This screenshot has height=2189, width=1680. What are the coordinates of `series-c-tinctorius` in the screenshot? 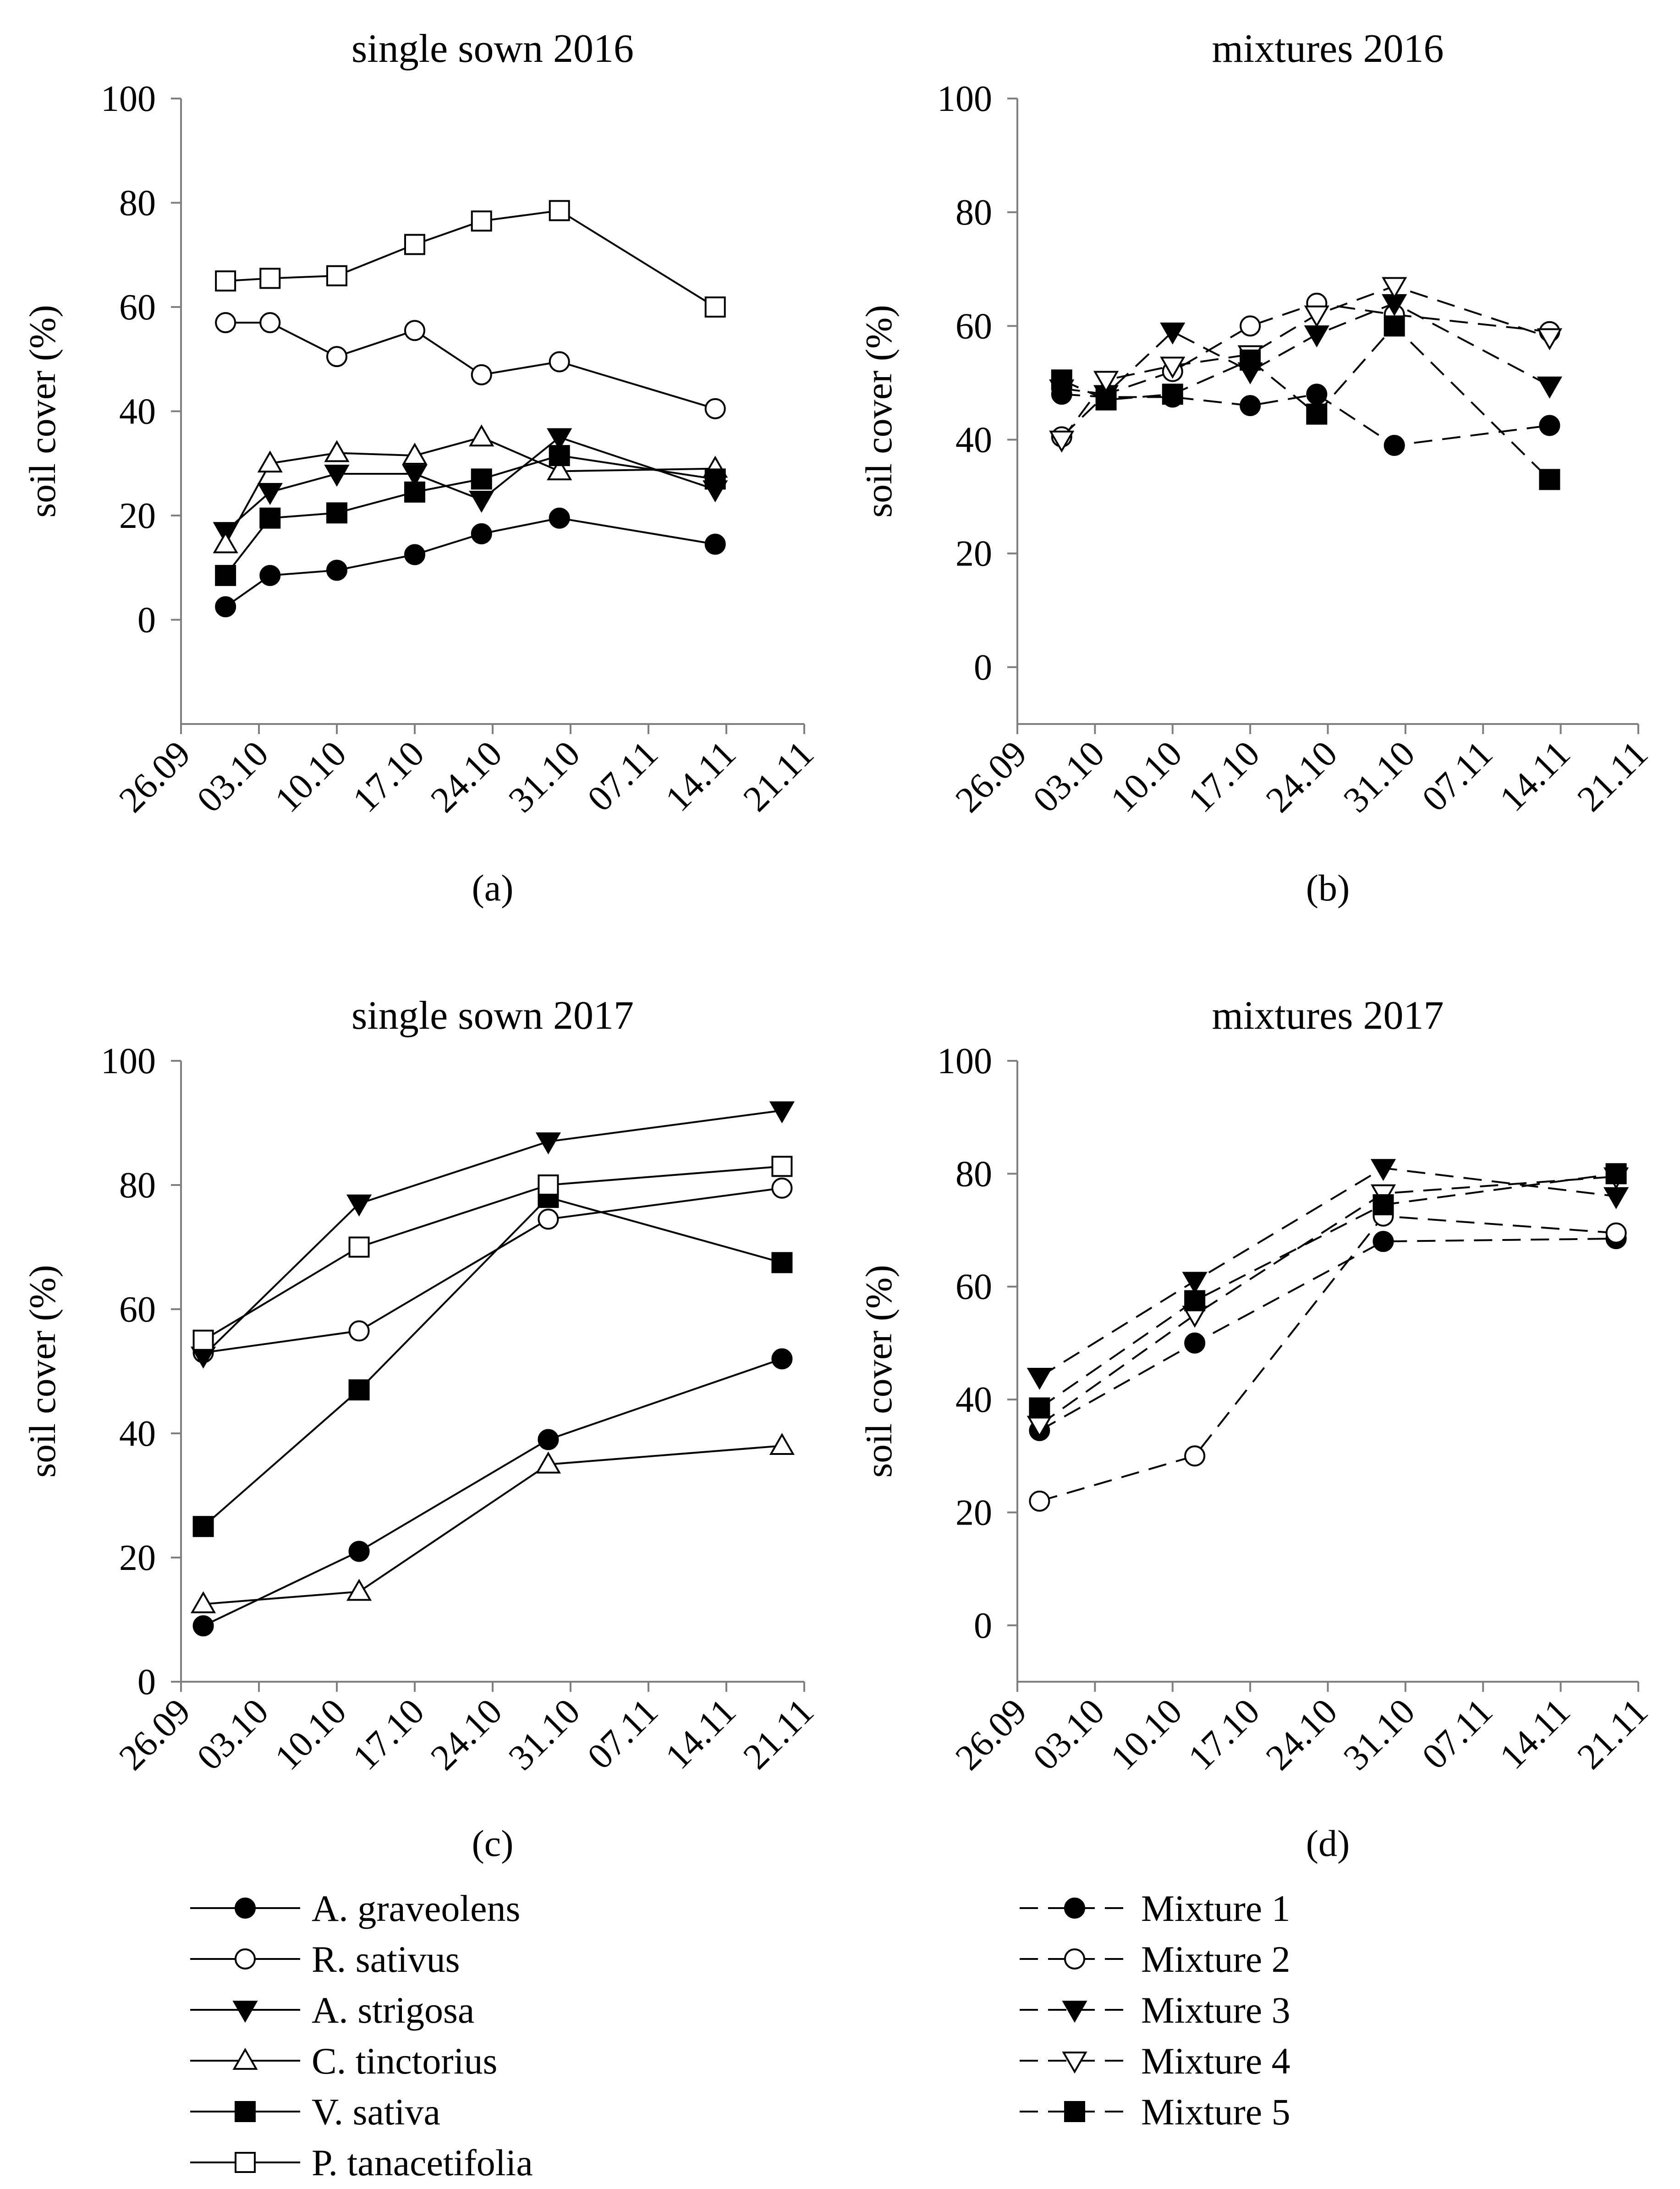 It's located at (470, 489).